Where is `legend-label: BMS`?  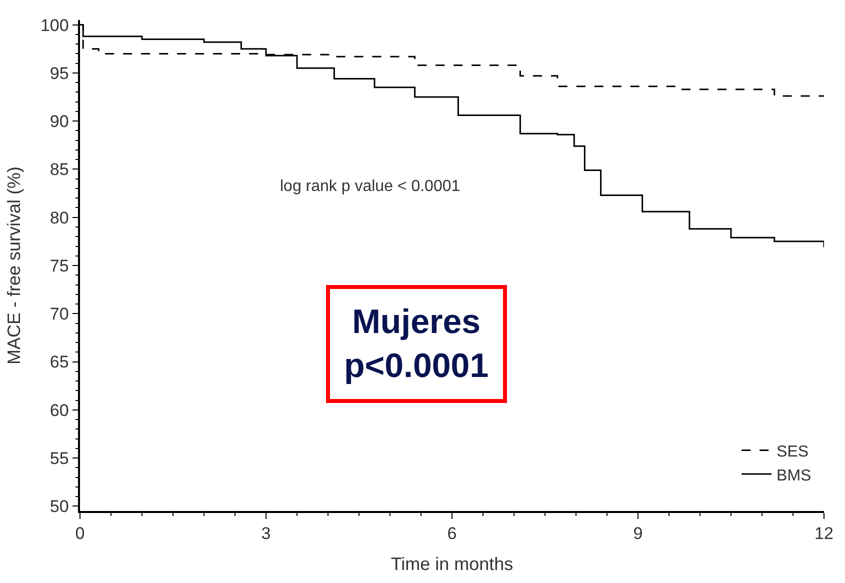
legend-label: BMS is located at coordinates (794, 475).